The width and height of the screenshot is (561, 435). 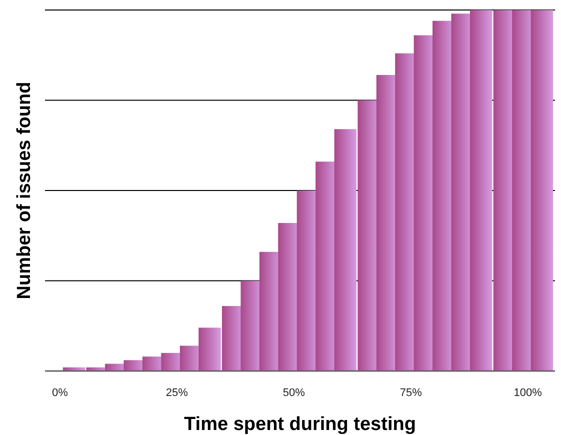 What do you see at coordinates (60, 393) in the screenshot?
I see `x-tick-label: 0%` at bounding box center [60, 393].